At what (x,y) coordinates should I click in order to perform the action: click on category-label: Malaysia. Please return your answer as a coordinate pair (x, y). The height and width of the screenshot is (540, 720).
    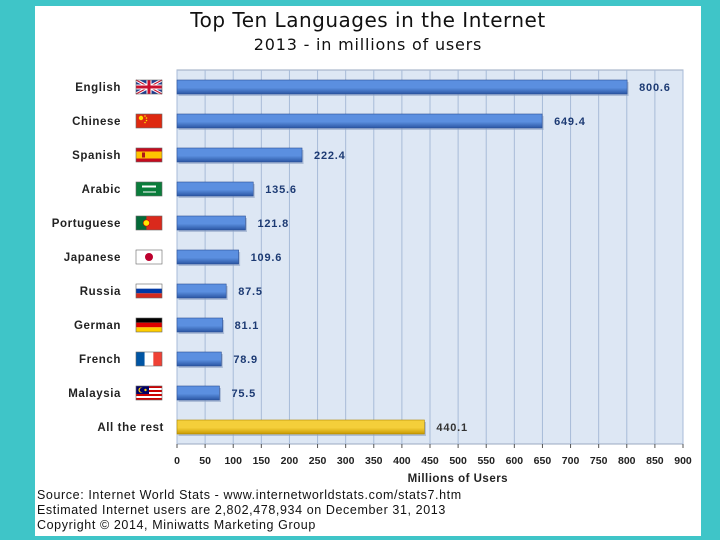
    Looking at the image, I should click on (94, 394).